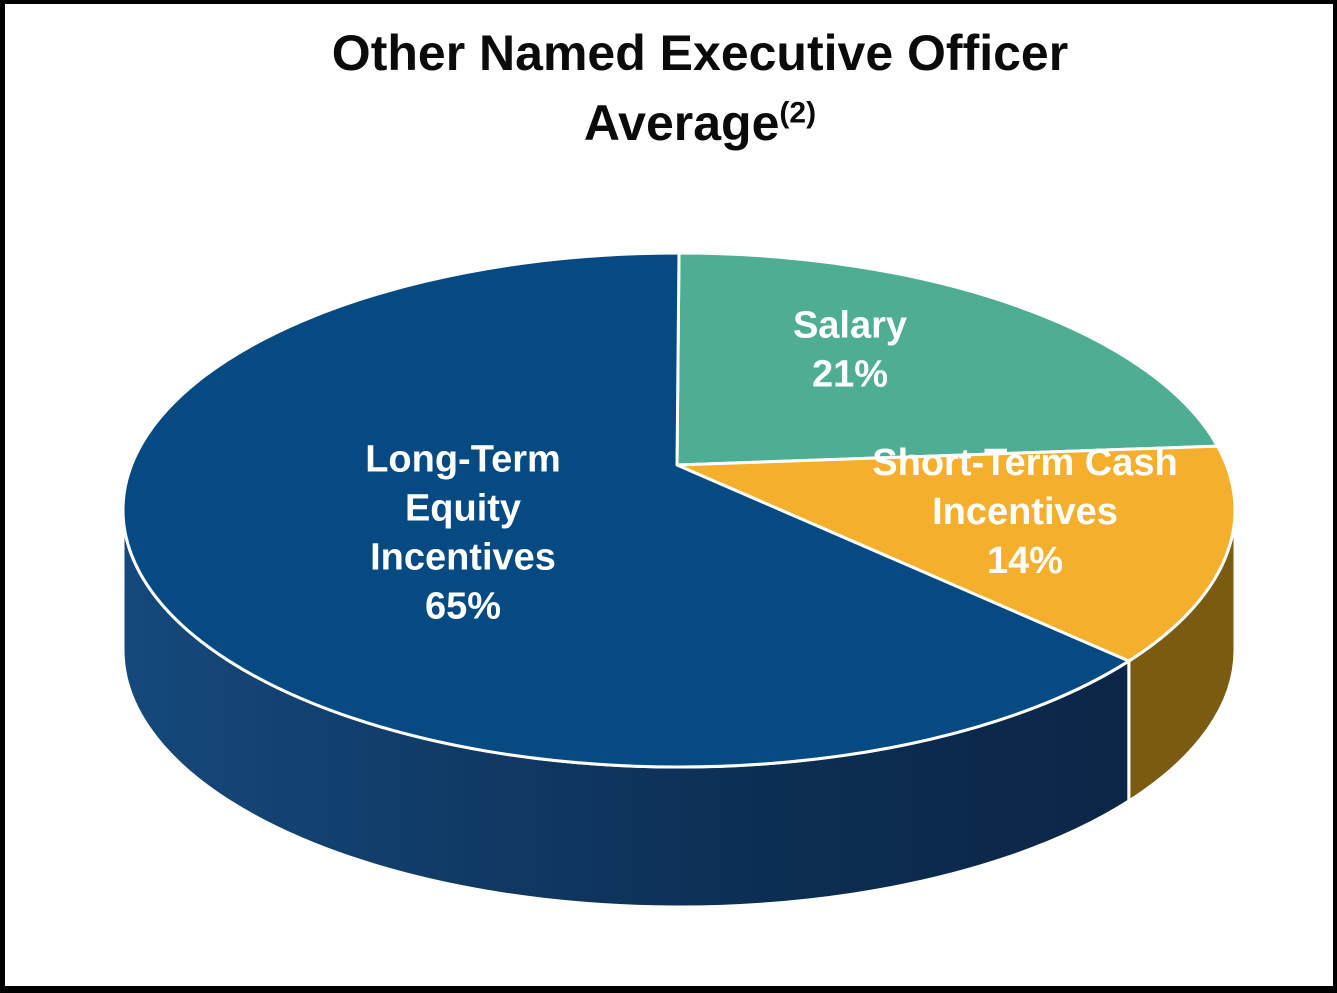  Describe the element at coordinates (700, 53) in the screenshot. I see `chart-title-line1: Other Named Executive Officer` at that location.